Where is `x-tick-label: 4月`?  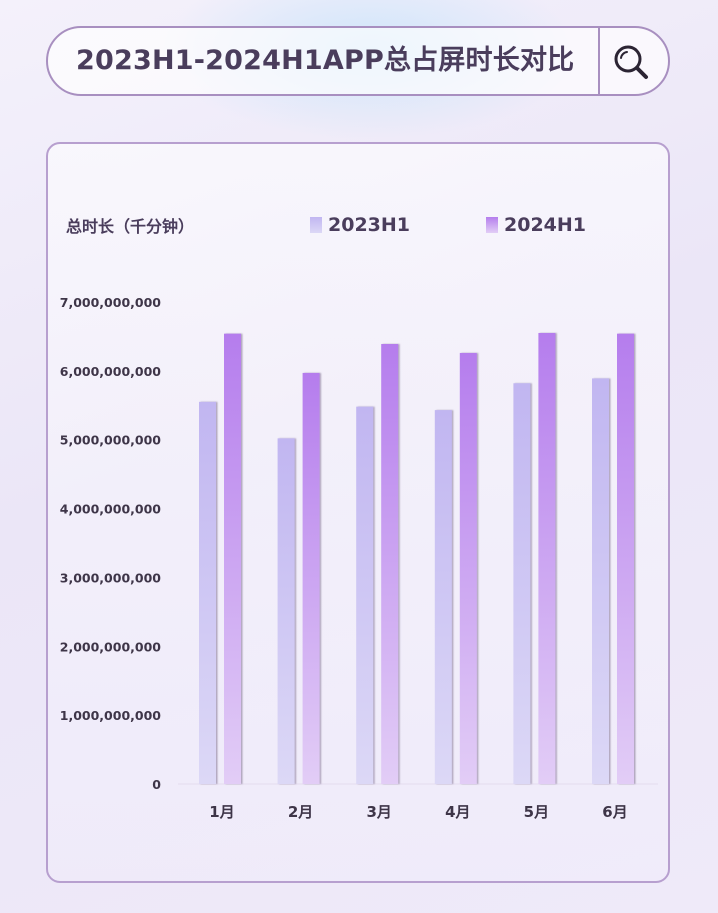 x-tick-label: 4月 is located at coordinates (457, 812).